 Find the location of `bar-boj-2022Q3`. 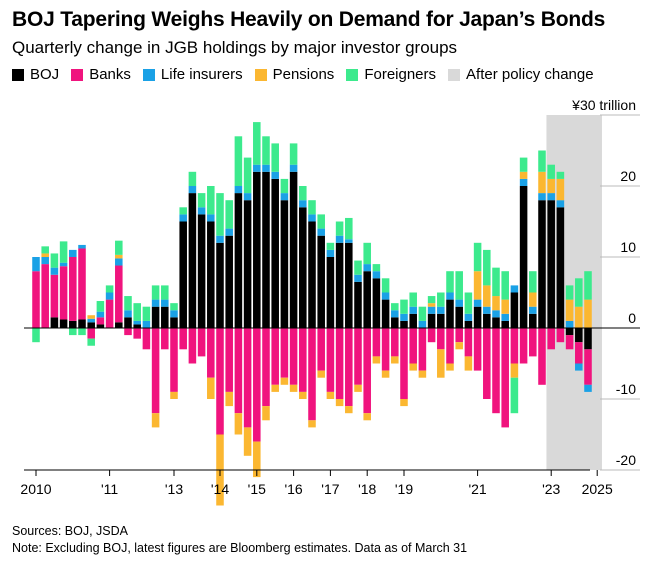

bar-boj-2022Q3 is located at coordinates (496, 322).